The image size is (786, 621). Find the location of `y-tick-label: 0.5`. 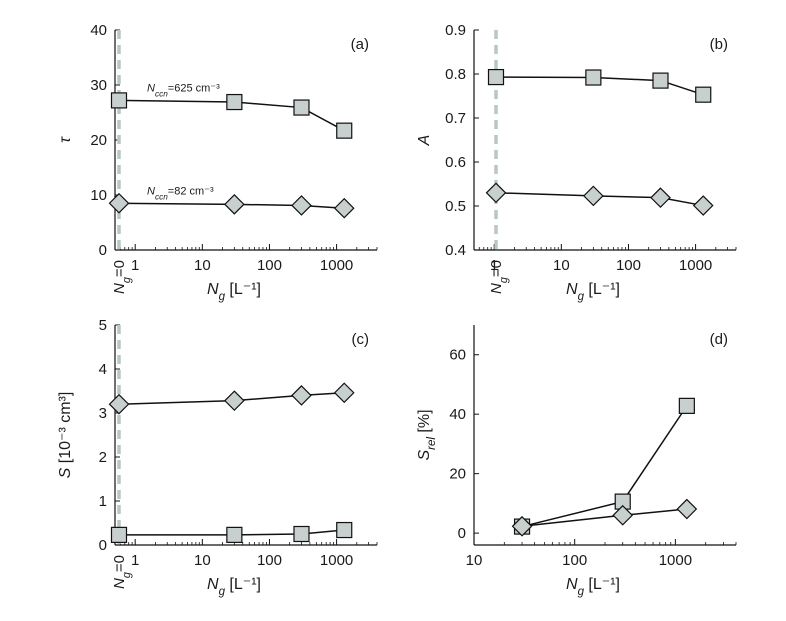

y-tick-label: 0.5 is located at coordinates (455, 206).